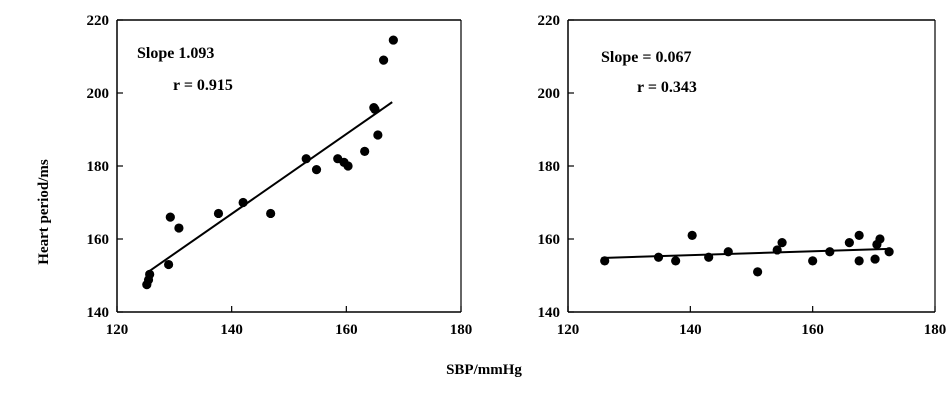 The image size is (949, 401). I want to click on x-axis-title: SBP/mmHg, so click(484, 370).